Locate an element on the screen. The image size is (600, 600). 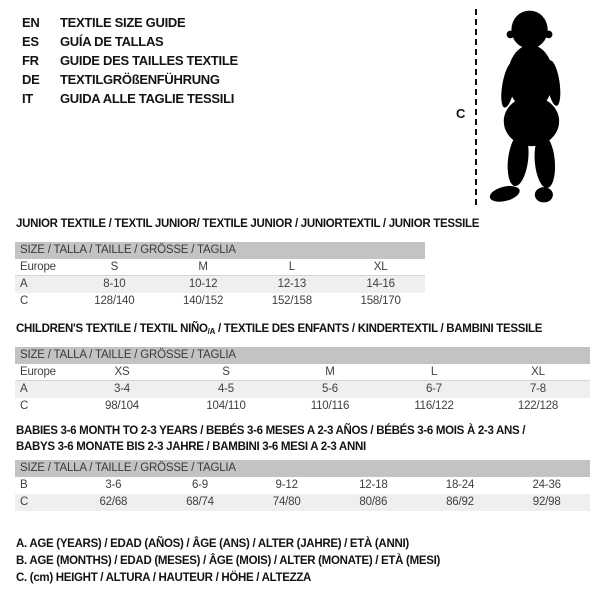
size-cell: XS is located at coordinates (122, 372).